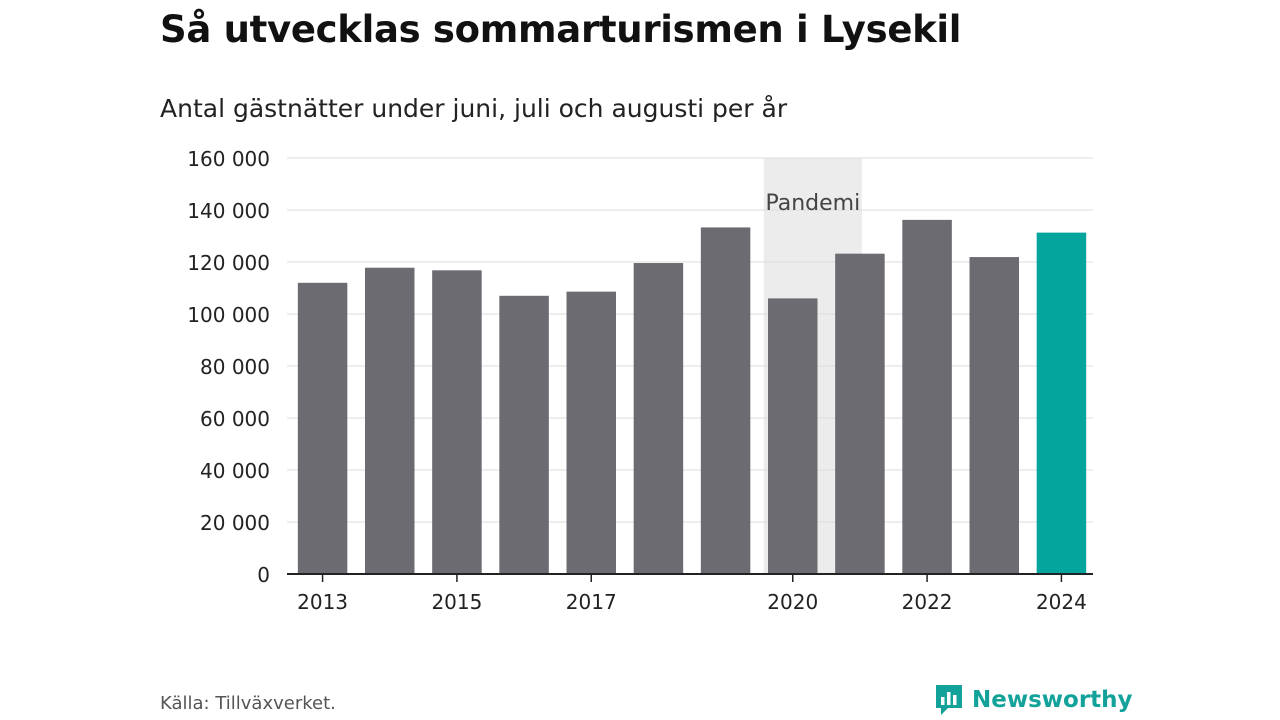 The height and width of the screenshot is (720, 1280). I want to click on y-tick-label: 60 000, so click(235, 419).